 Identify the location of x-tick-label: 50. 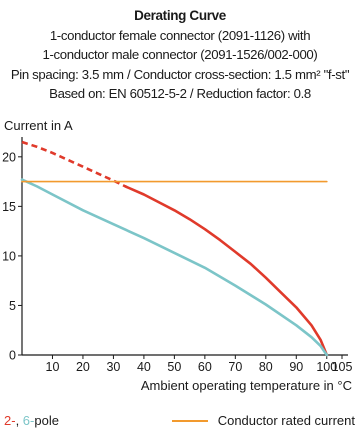
(174, 367).